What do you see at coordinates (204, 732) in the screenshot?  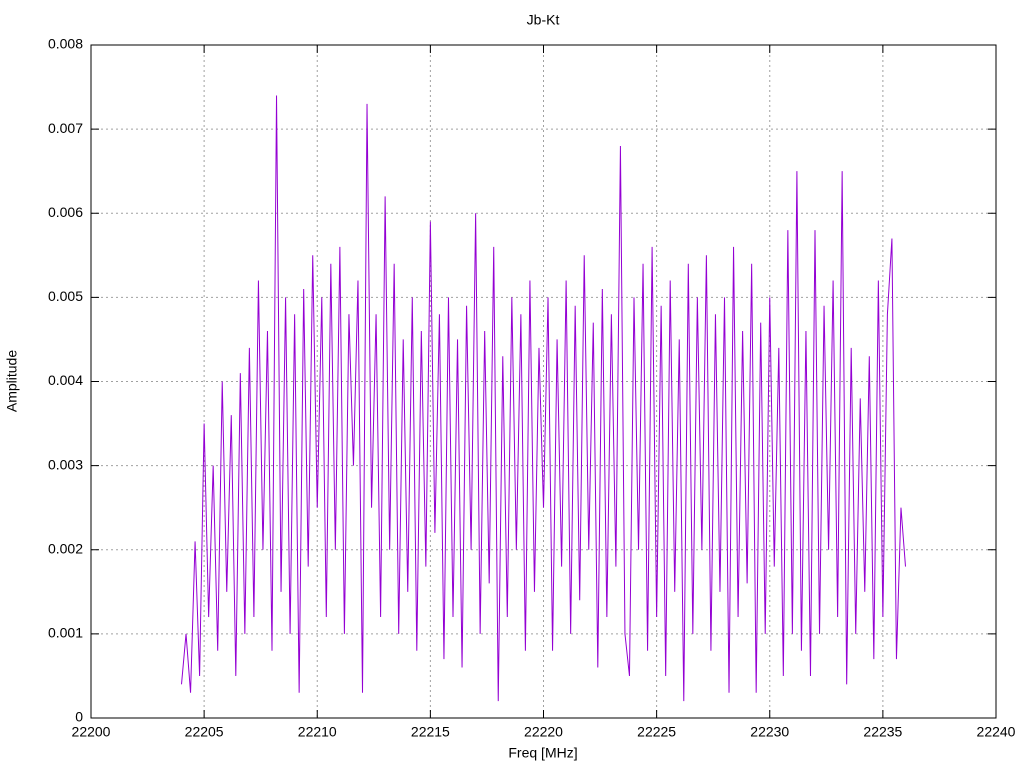 I see `x-tick-label: 22205` at bounding box center [204, 732].